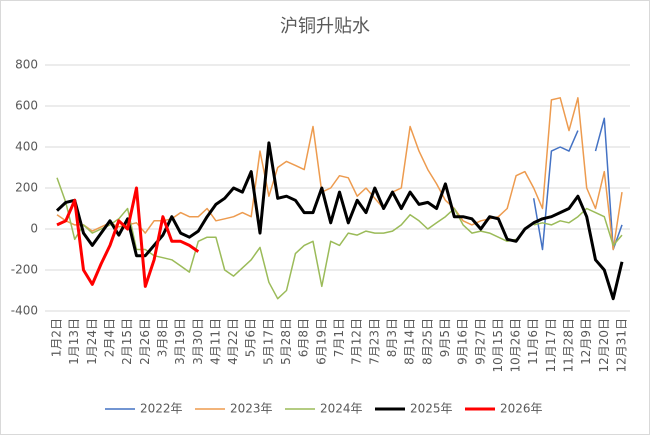  I want to click on y-tick-label: 800, so click(26, 65).